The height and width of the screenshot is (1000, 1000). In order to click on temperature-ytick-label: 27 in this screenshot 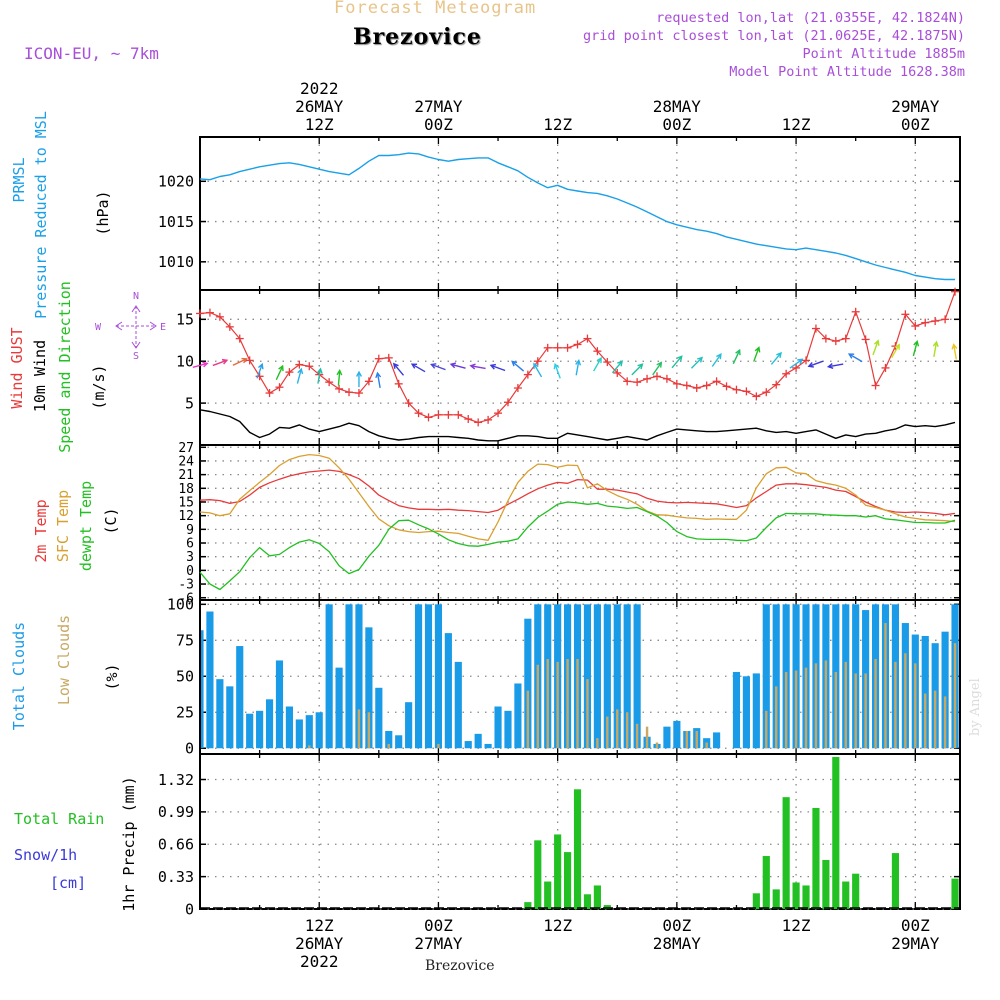, I will do `click(186, 448)`.